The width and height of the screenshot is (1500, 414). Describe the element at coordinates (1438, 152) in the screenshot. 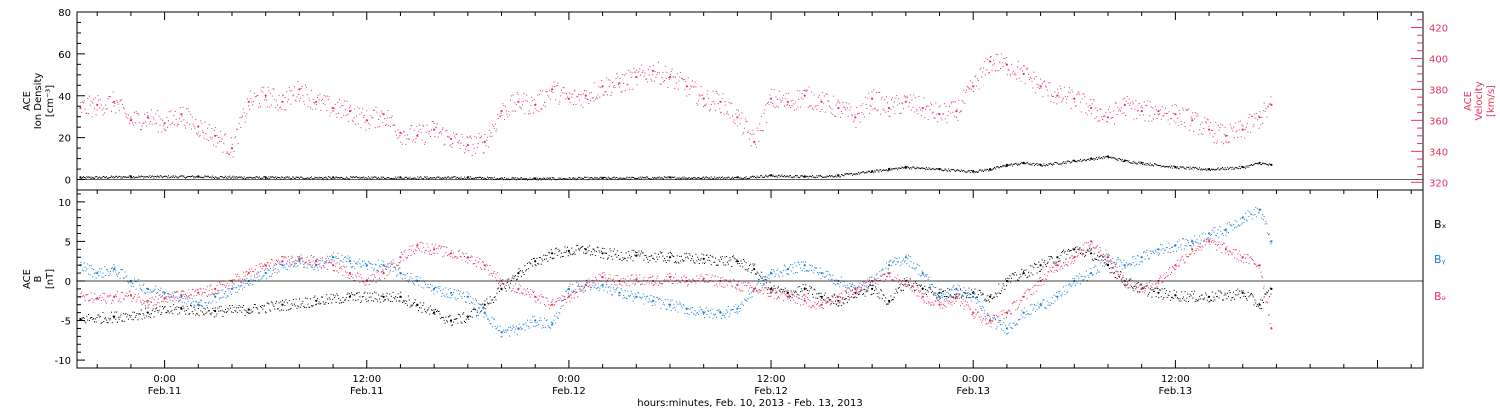

I see `velocity-tick-label-1: 340` at that location.